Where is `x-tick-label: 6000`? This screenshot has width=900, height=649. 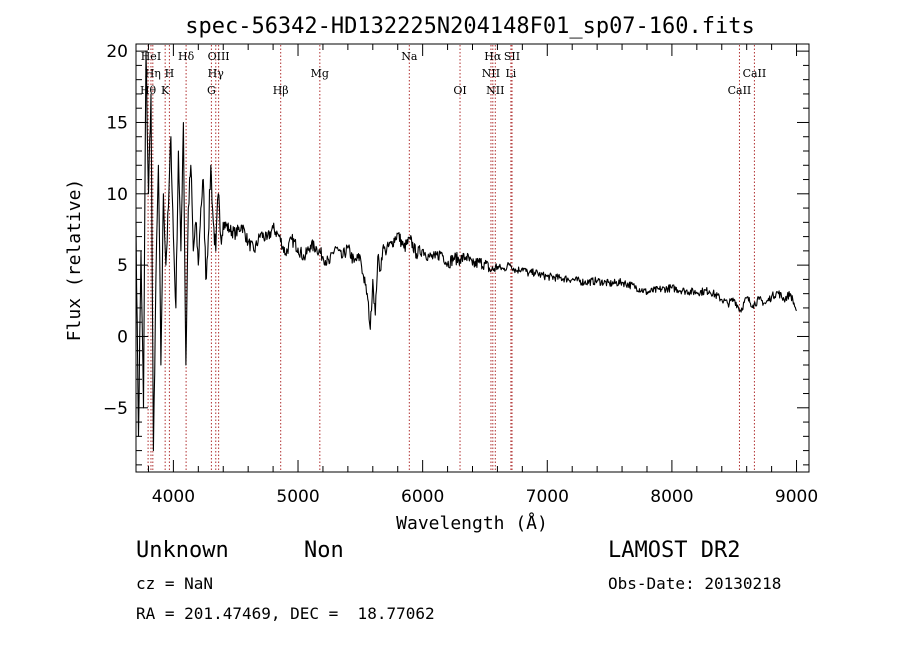
x-tick-label: 6000 is located at coordinates (422, 497).